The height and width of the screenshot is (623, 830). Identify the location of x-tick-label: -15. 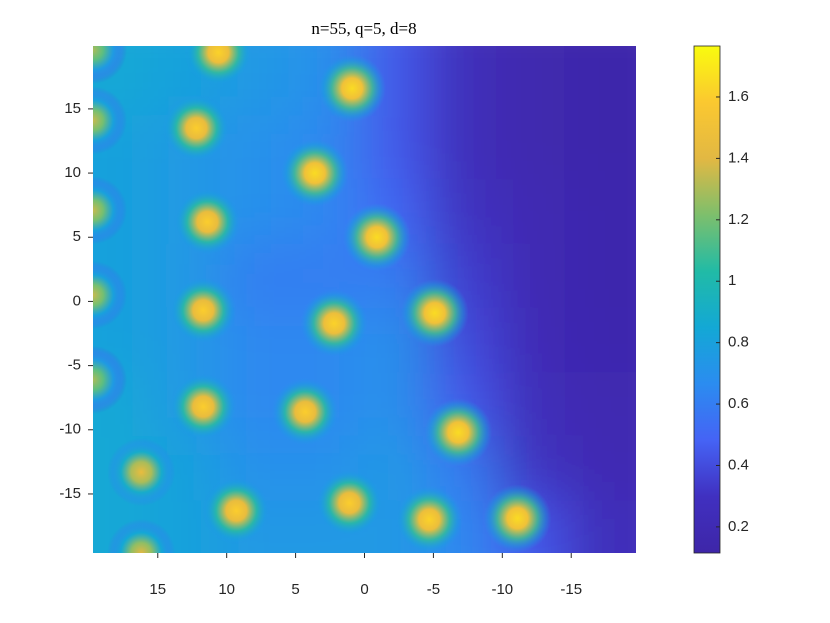
(571, 589).